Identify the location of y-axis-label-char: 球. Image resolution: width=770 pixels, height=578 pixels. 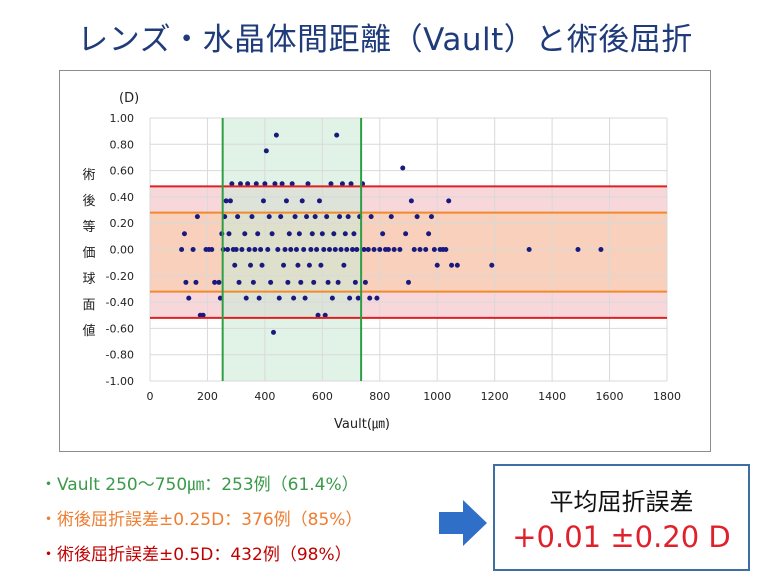
(88, 279).